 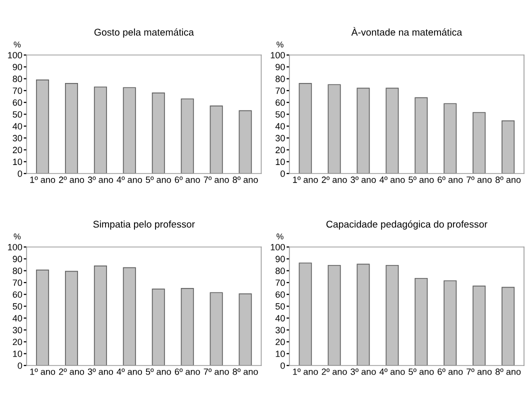 What do you see at coordinates (144, 225) in the screenshot?
I see `chart-title: Simpatia pelo professor` at bounding box center [144, 225].